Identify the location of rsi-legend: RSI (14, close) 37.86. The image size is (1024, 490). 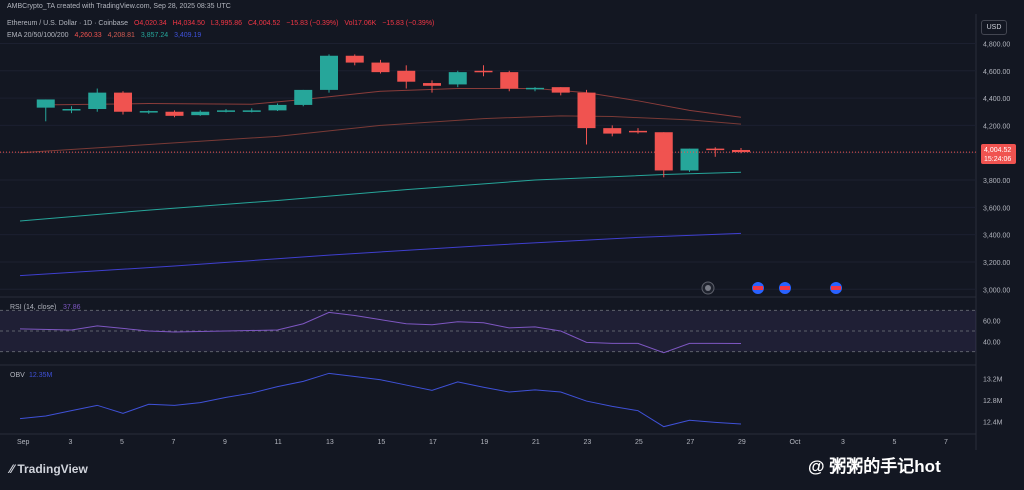
(45, 307).